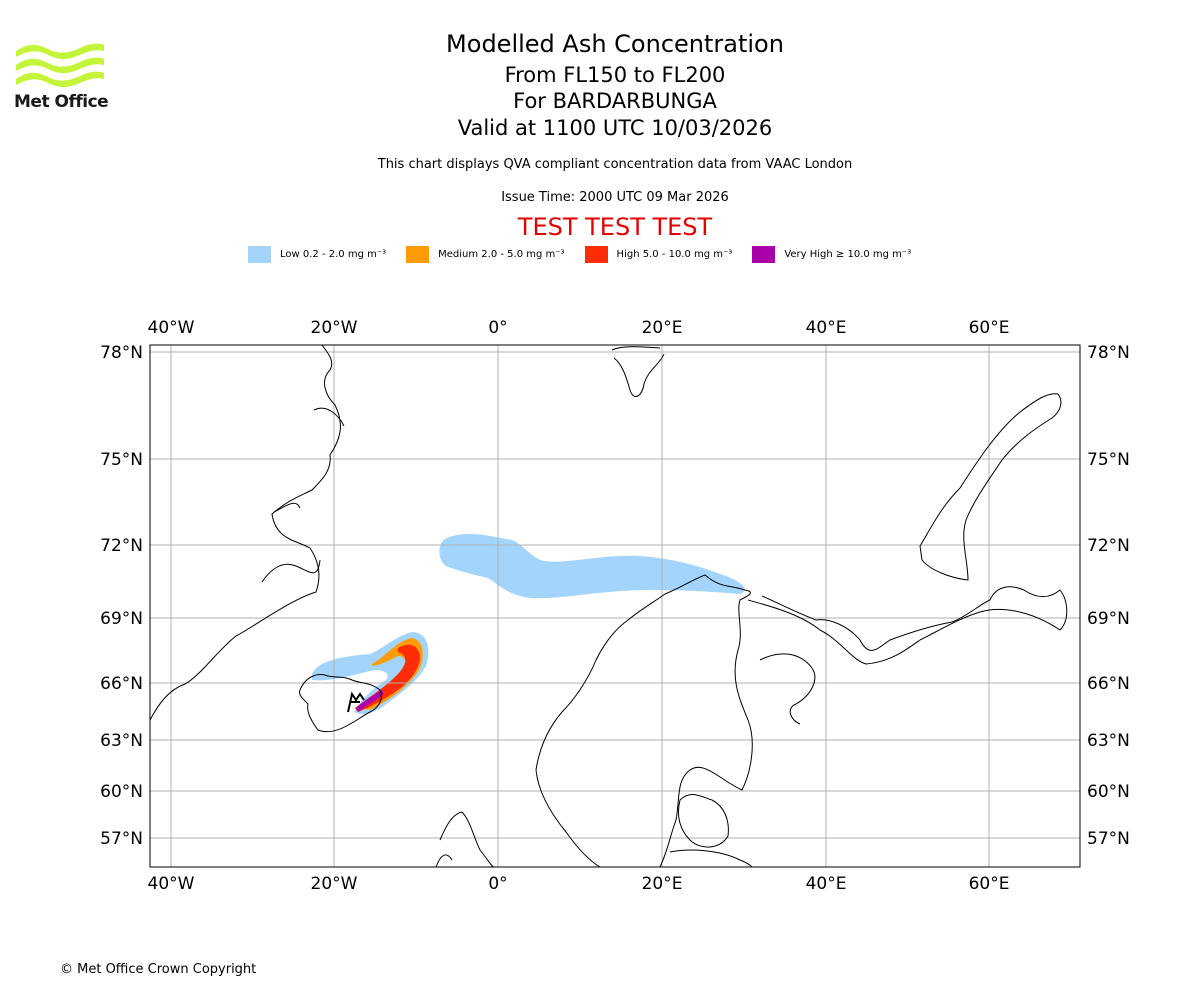 This screenshot has height=1000, width=1200. What do you see at coordinates (259, 254) in the screenshot?
I see `legend-swatch-low` at bounding box center [259, 254].